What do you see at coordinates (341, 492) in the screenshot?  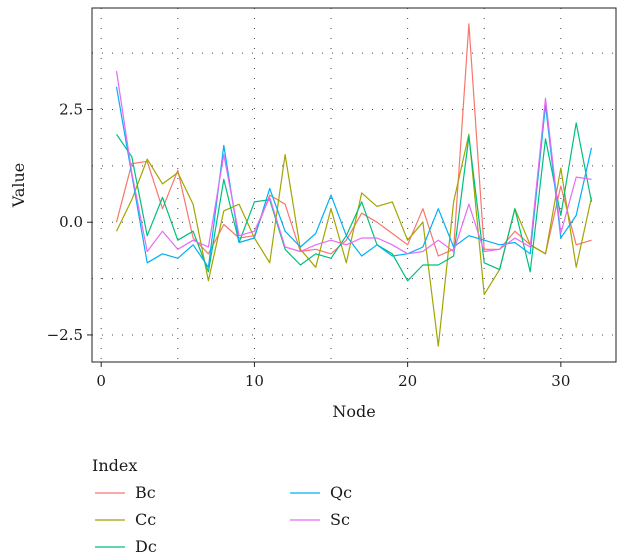 I see `legend-label-qc: Qc` at bounding box center [341, 492].